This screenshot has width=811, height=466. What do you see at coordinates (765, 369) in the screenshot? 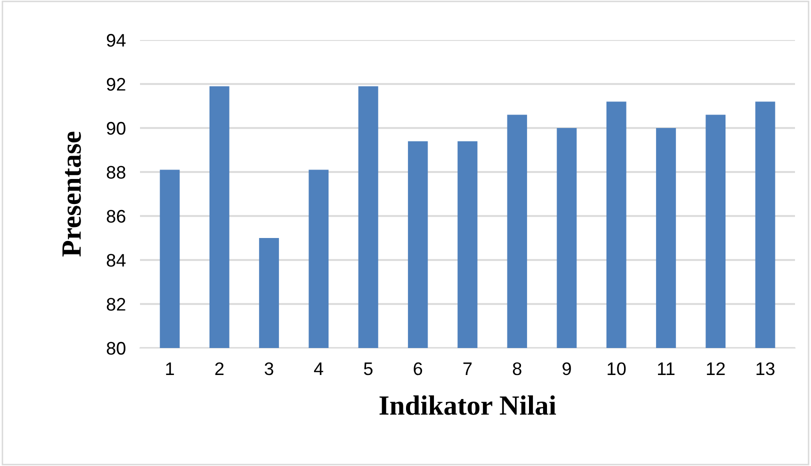
I see `x-tick-label: 13` at bounding box center [765, 369].